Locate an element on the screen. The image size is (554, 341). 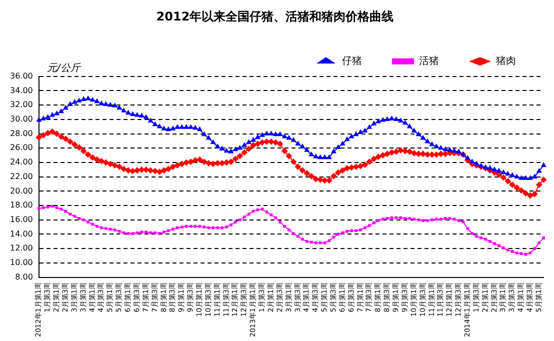
y-tick-label: 10.00 is located at coordinates (21, 263).